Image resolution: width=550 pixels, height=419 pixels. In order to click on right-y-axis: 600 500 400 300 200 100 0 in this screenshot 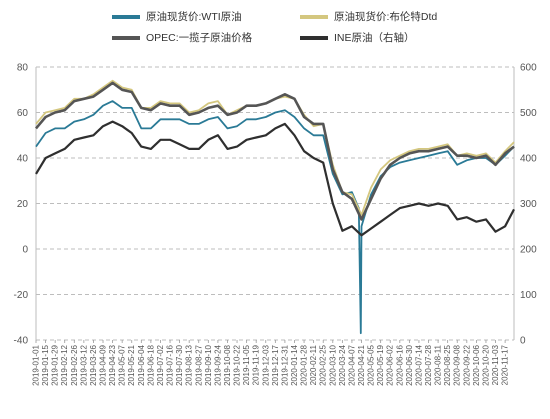, I will do `click(528, 205)`.